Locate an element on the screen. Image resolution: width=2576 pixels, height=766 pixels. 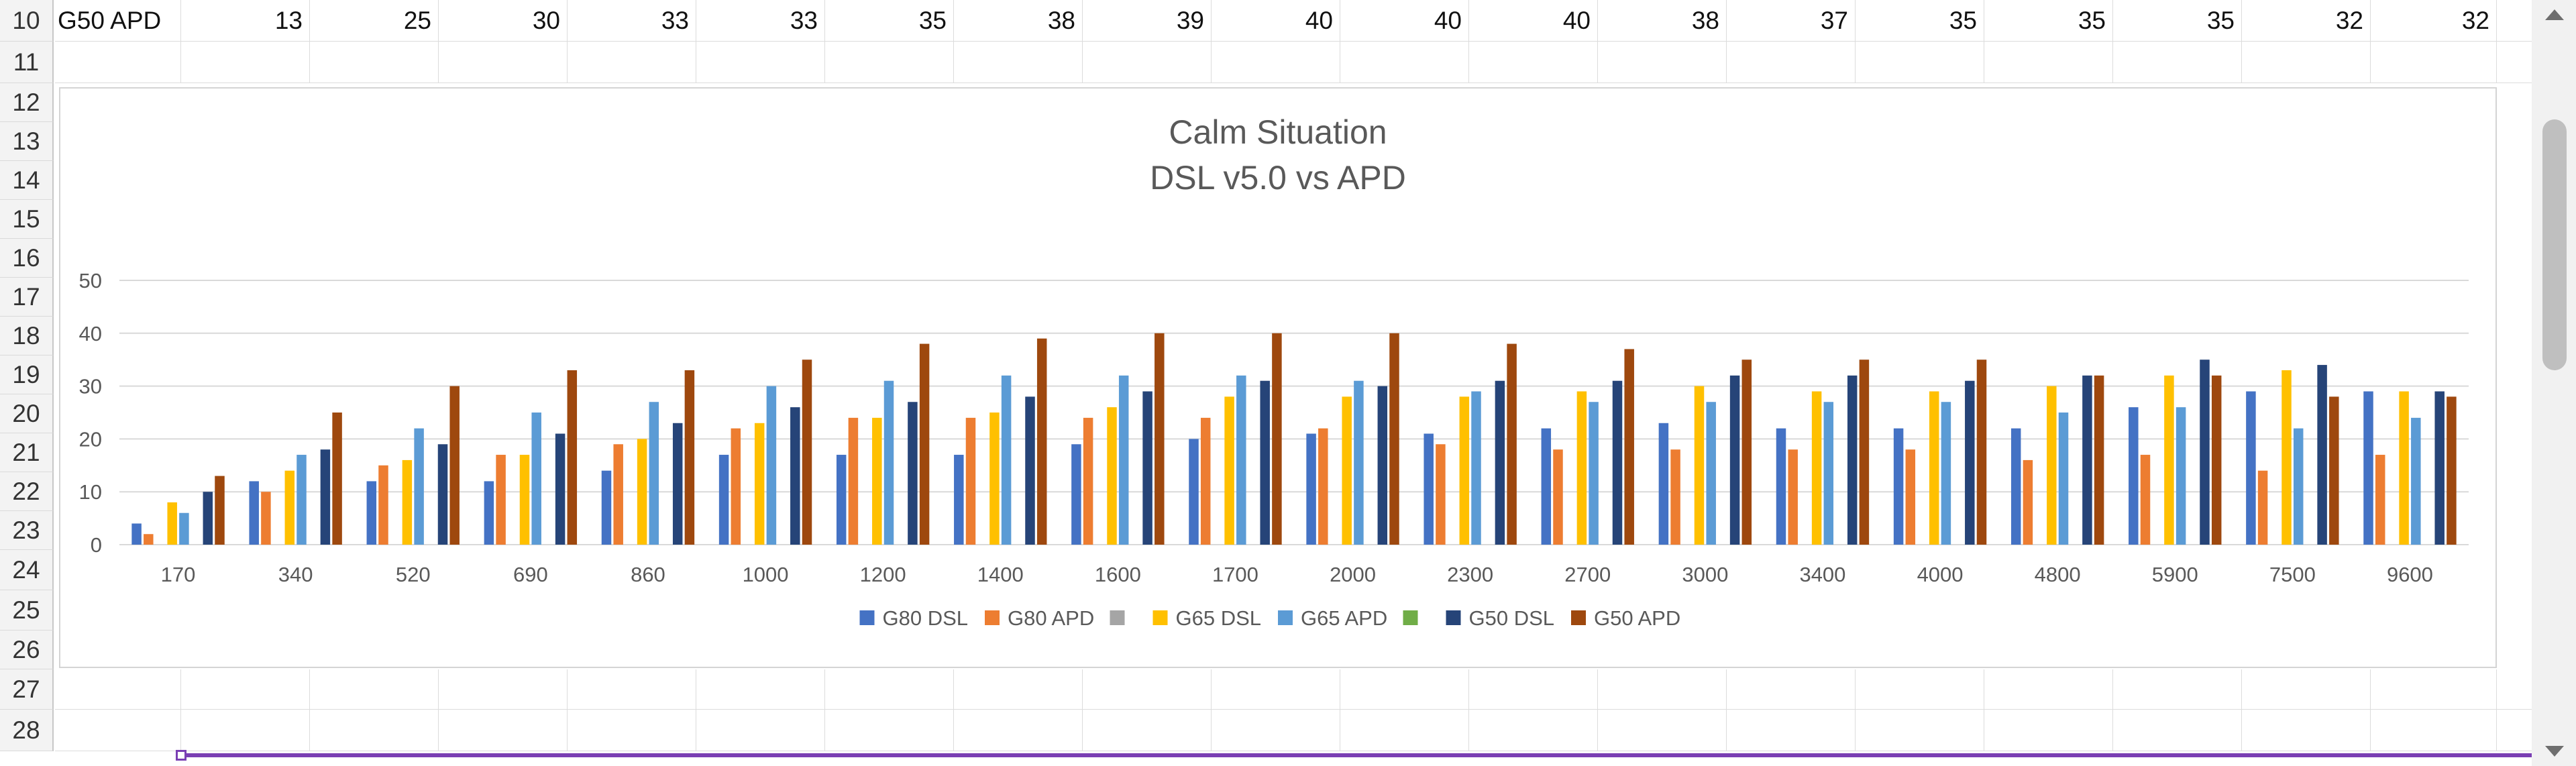
row-header: 11 is located at coordinates (27, 62).